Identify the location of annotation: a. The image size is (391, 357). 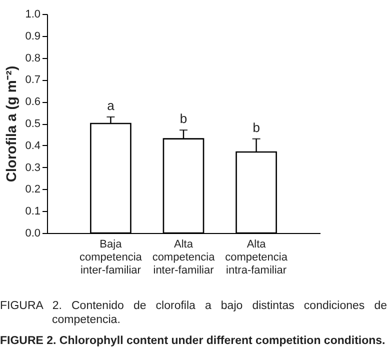
(111, 105).